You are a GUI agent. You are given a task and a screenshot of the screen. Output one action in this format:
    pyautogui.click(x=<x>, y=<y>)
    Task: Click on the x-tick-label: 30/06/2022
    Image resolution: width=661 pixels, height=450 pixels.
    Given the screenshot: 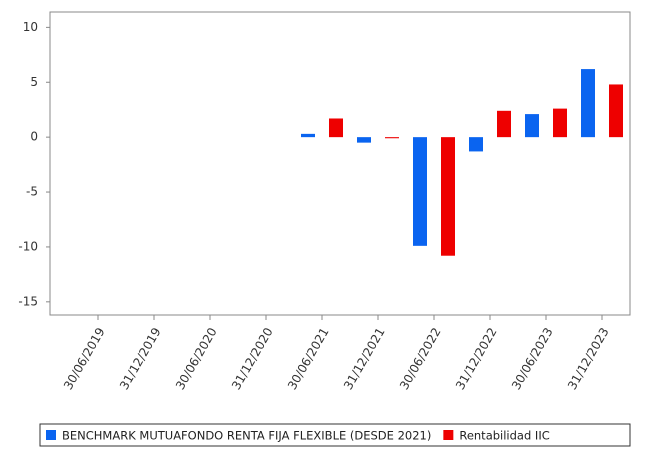 What is the action you would take?
    pyautogui.click(x=420, y=358)
    